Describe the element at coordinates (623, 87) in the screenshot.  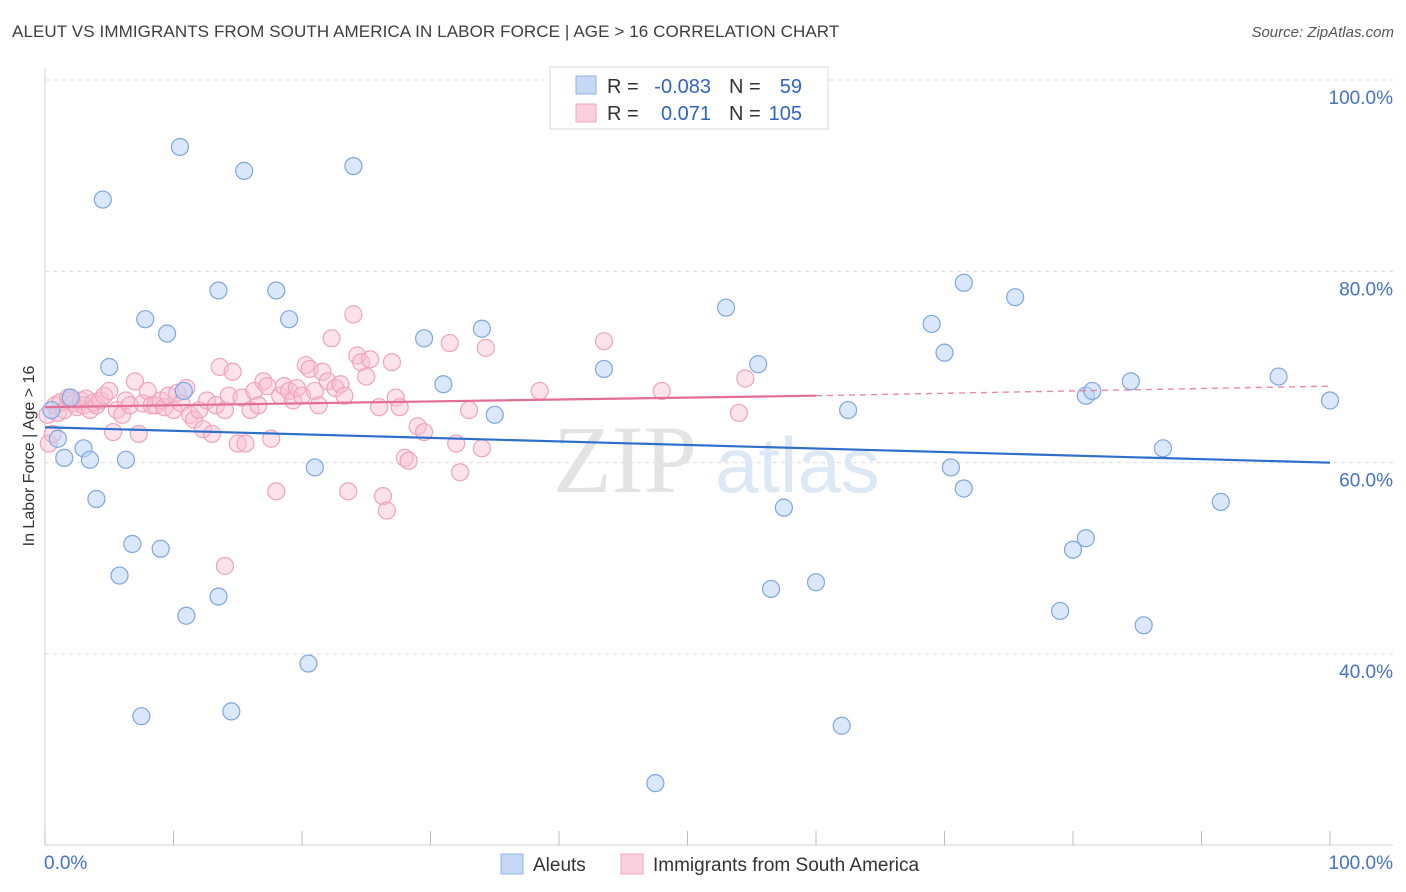
I see `legend-r-label-aleuts: R =` at that location.